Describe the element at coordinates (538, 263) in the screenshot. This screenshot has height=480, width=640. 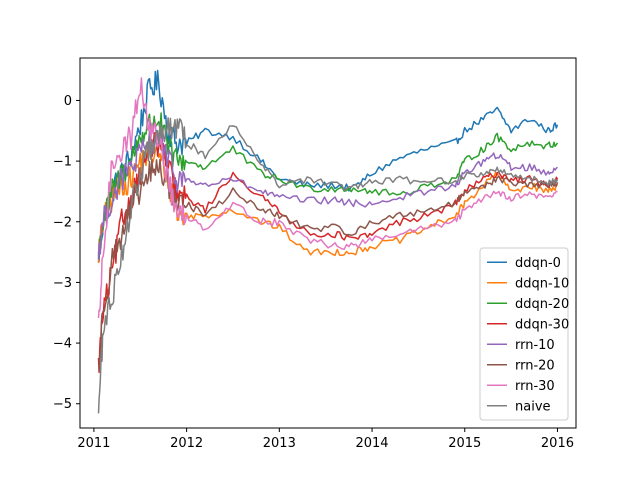
I see `legend-label-ddqn-0: ddqn-0` at that location.